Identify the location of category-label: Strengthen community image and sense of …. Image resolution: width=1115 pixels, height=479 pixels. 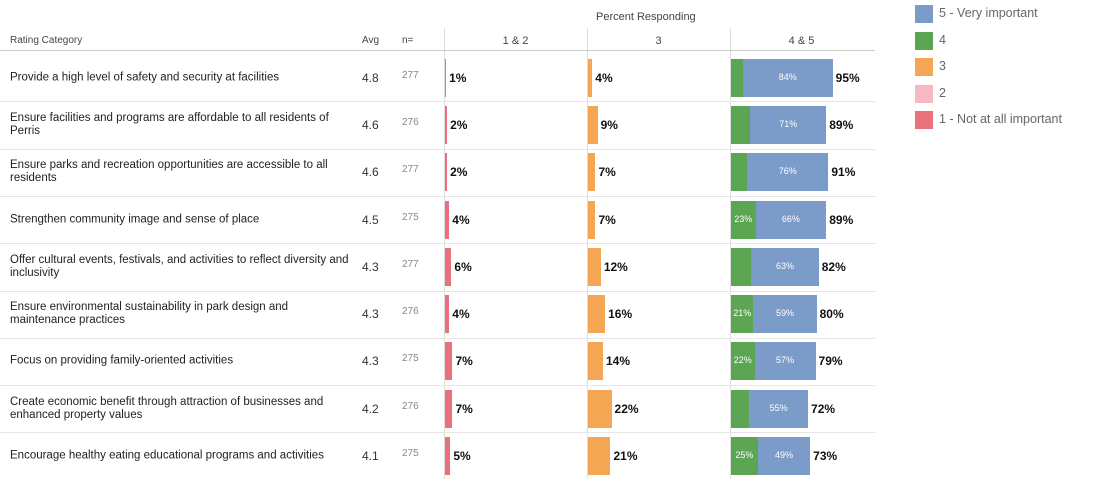
(135, 219).